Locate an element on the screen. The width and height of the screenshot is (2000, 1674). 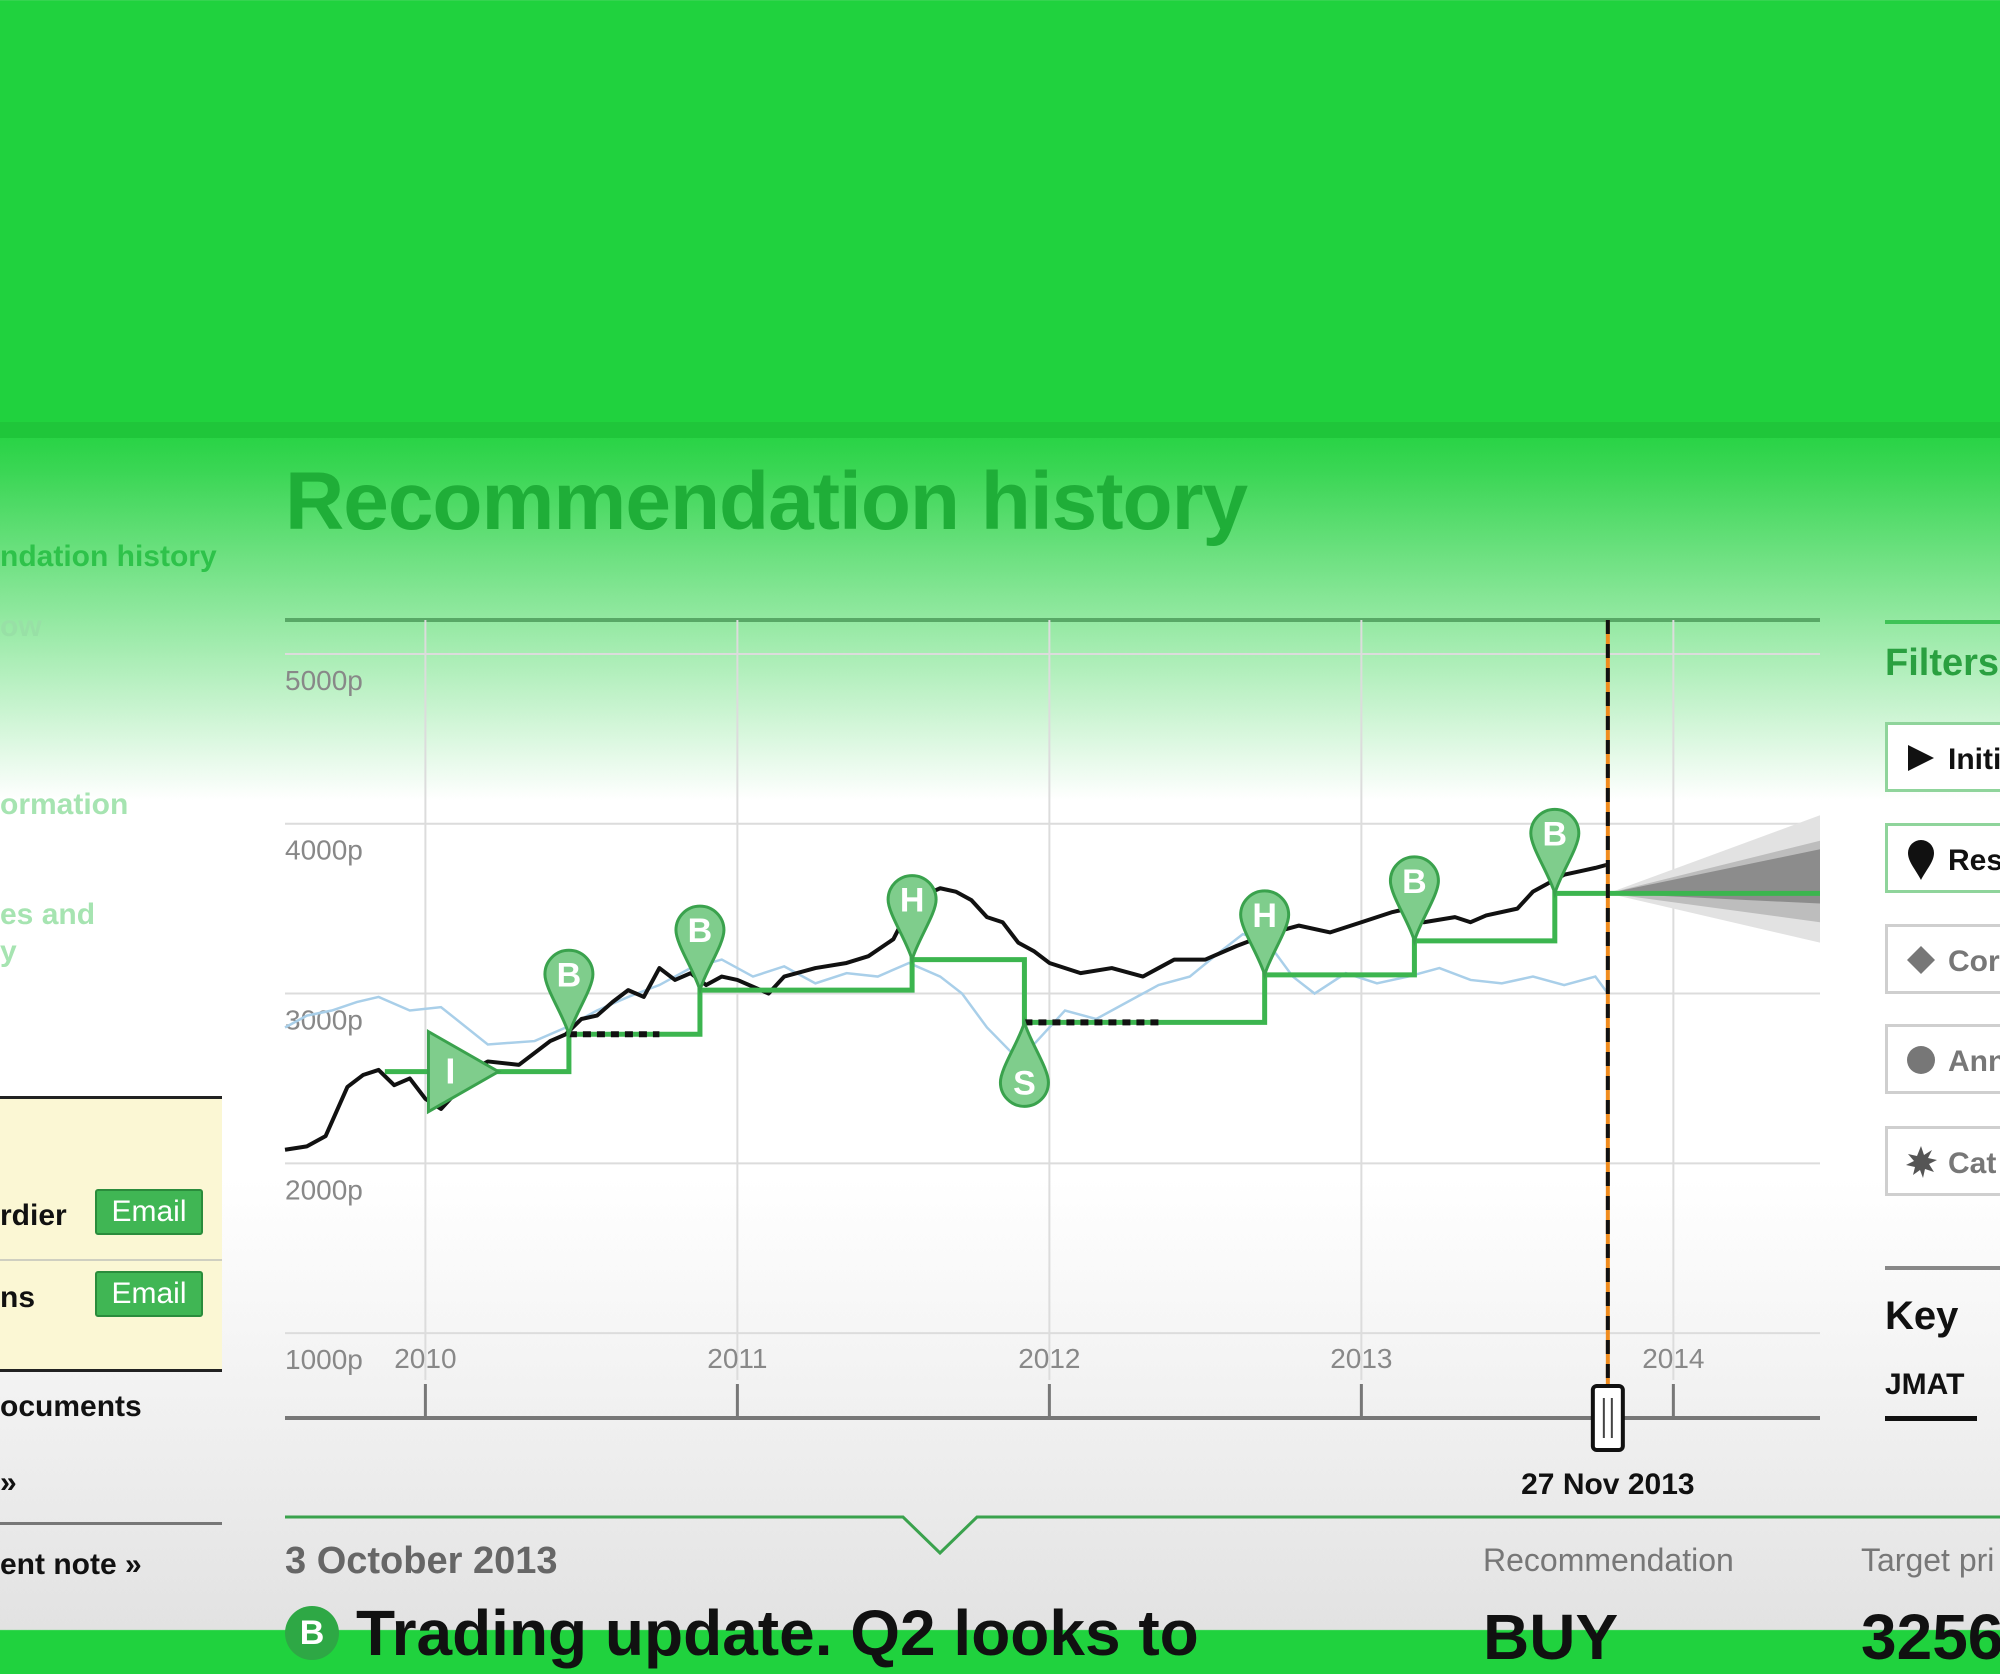
contact-row: rdier Email is located at coordinates (111, 1220).